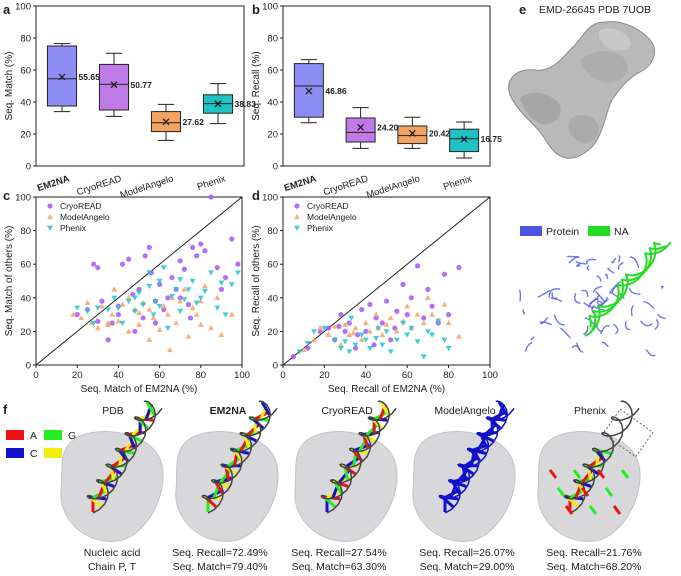 Image resolution: width=681 pixels, height=576 pixels. I want to click on boxplot-a-y-axis-label: Seq. Match (%), so click(9, 86).